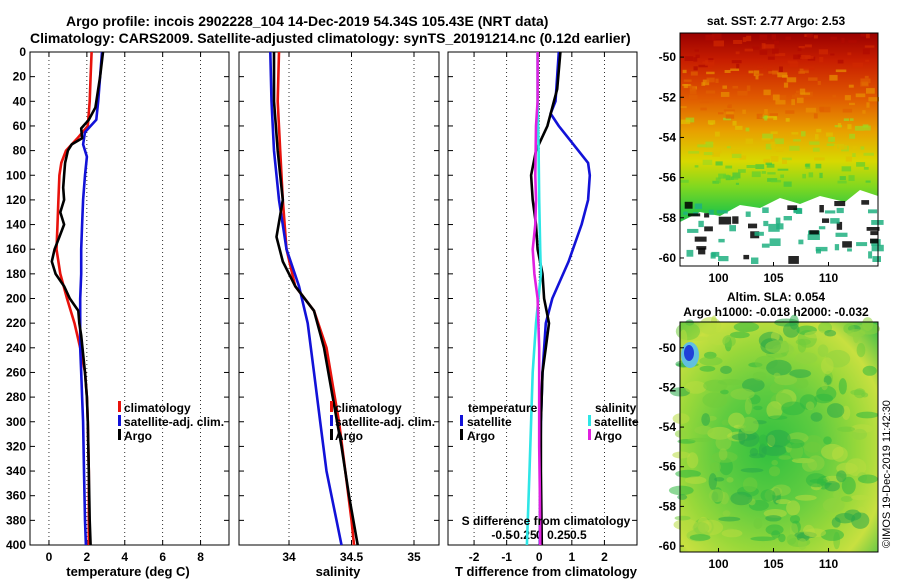  What do you see at coordinates (616, 422) in the screenshot?
I see `legend-label-s-satellite: satellite` at bounding box center [616, 422].